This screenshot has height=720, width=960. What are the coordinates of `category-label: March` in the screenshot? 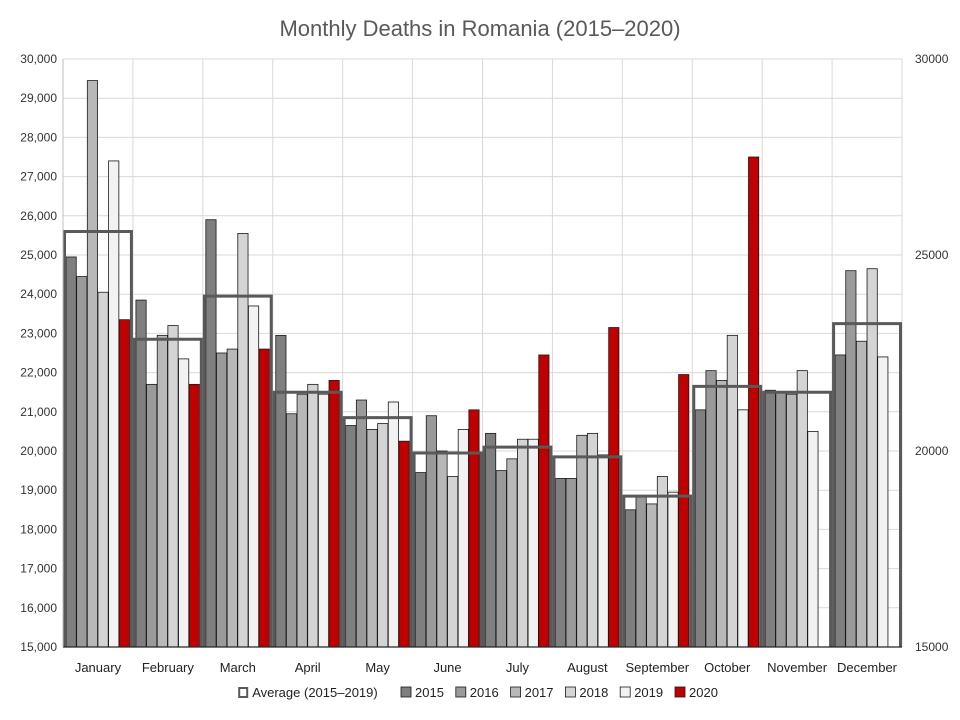 It's located at (238, 667).